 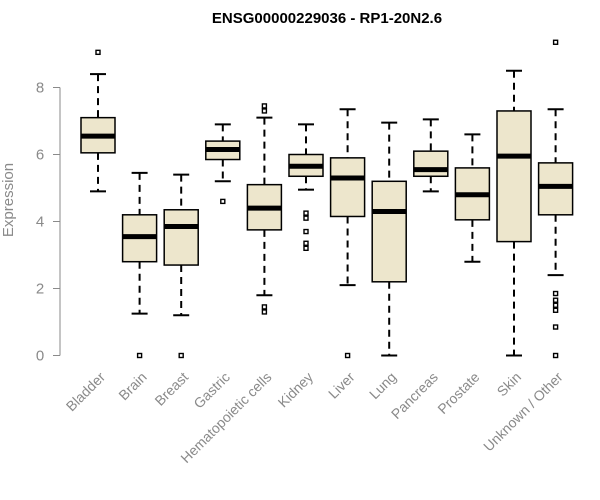 What do you see at coordinates (171, 389) in the screenshot?
I see `x-category-label: Breast` at bounding box center [171, 389].